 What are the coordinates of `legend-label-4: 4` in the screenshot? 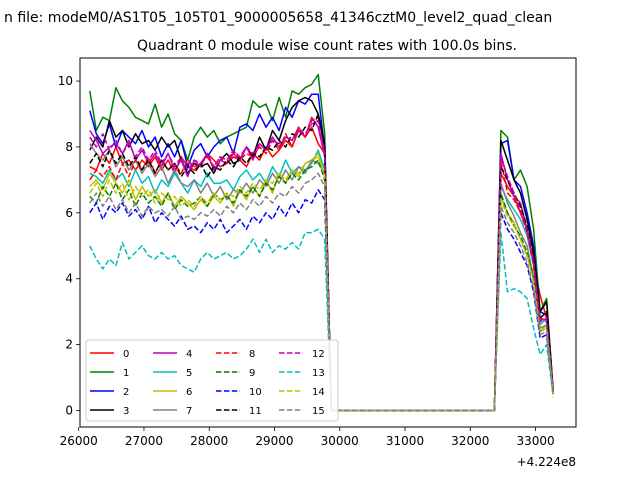 It's located at (189, 354).